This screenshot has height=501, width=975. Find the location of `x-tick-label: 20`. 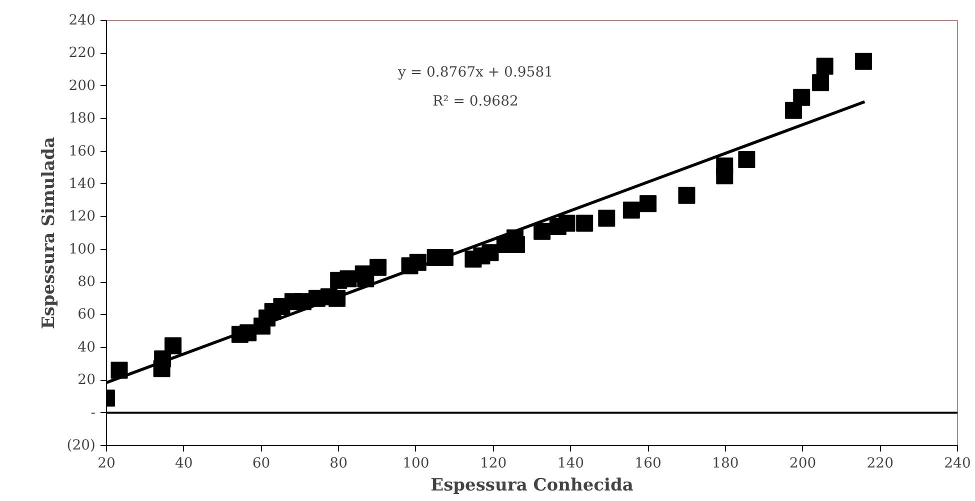

x-tick-label: 20 is located at coordinates (107, 464).